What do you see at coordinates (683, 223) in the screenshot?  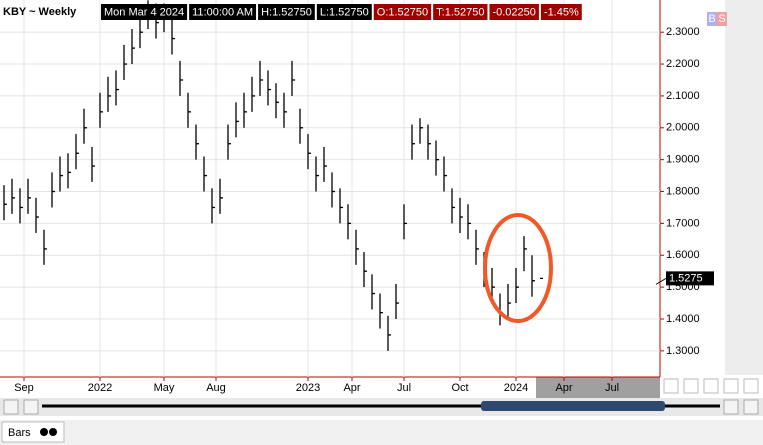 I see `y-tick-label: 1.7000` at bounding box center [683, 223].